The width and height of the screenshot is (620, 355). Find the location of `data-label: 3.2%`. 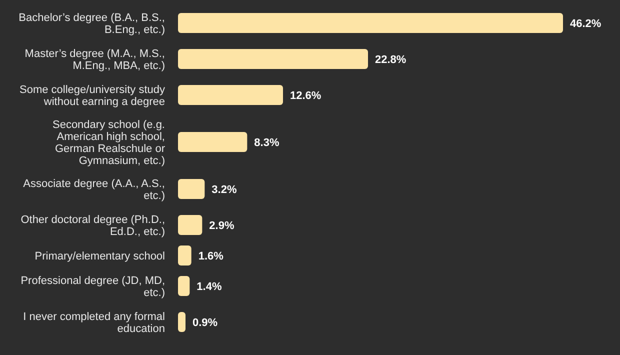

data-label: 3.2% is located at coordinates (224, 190).